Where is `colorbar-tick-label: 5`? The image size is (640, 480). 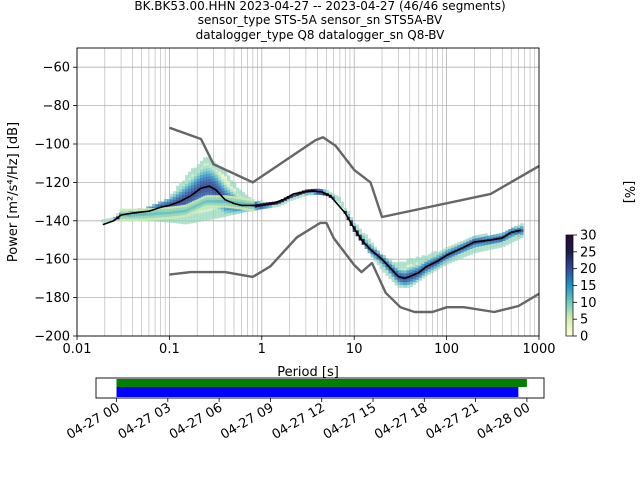 colorbar-tick-label: 5 is located at coordinates (584, 320).